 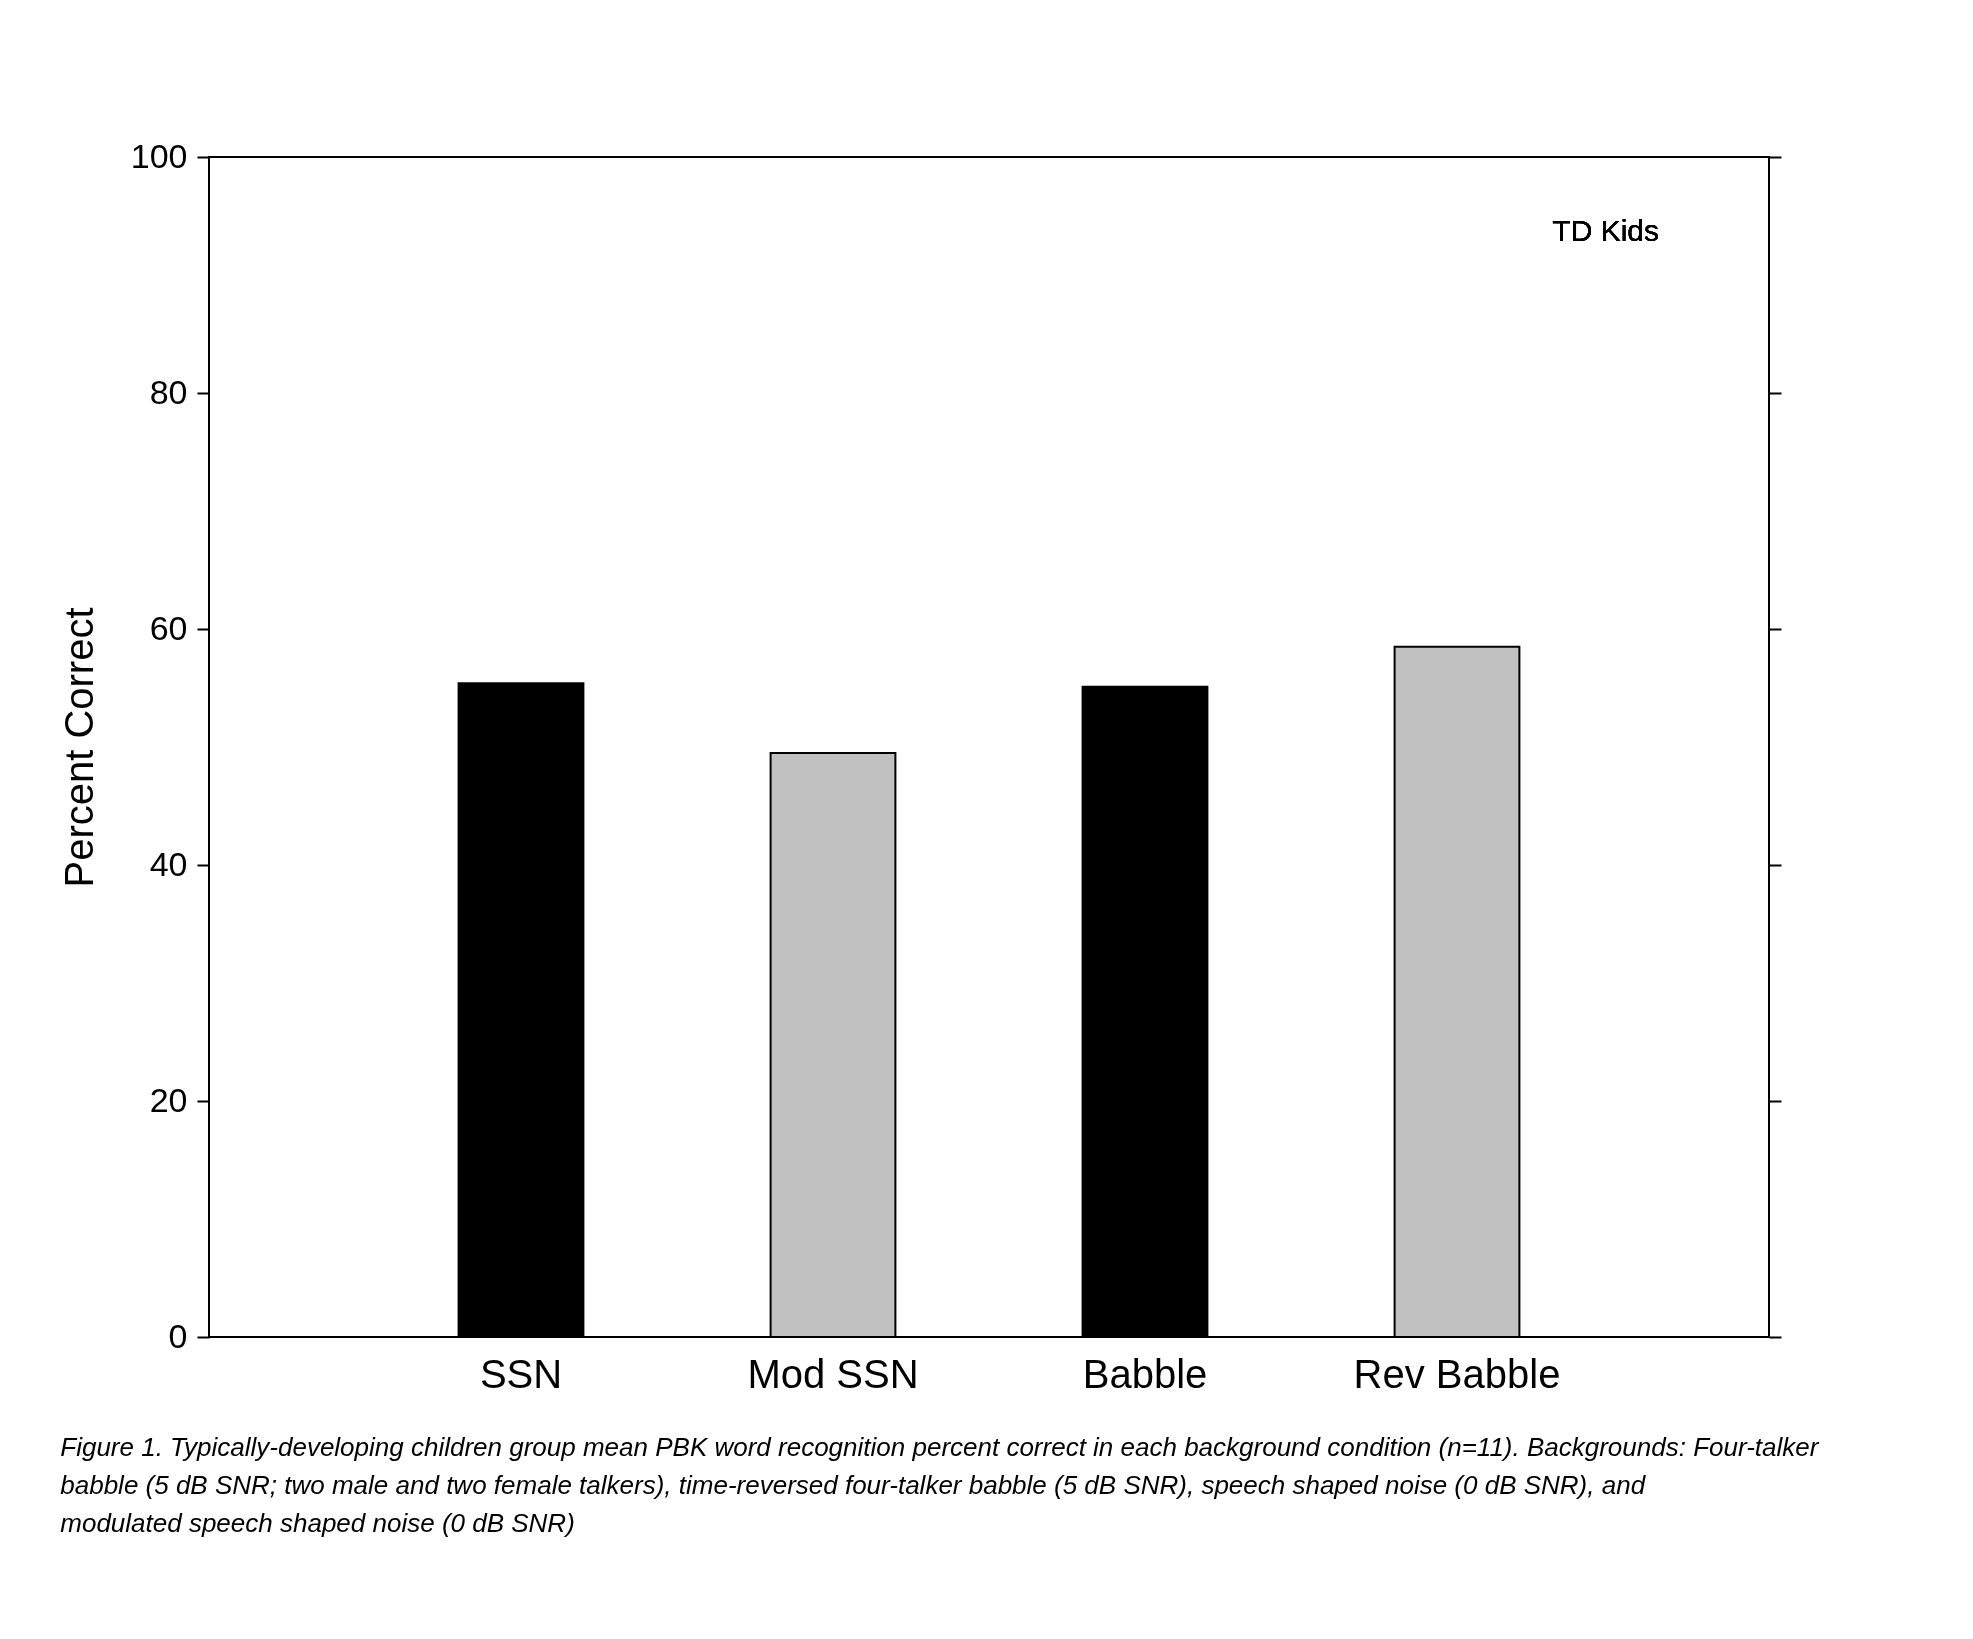 What do you see at coordinates (1605, 230) in the screenshot?
I see `annotation: TD Kids` at bounding box center [1605, 230].